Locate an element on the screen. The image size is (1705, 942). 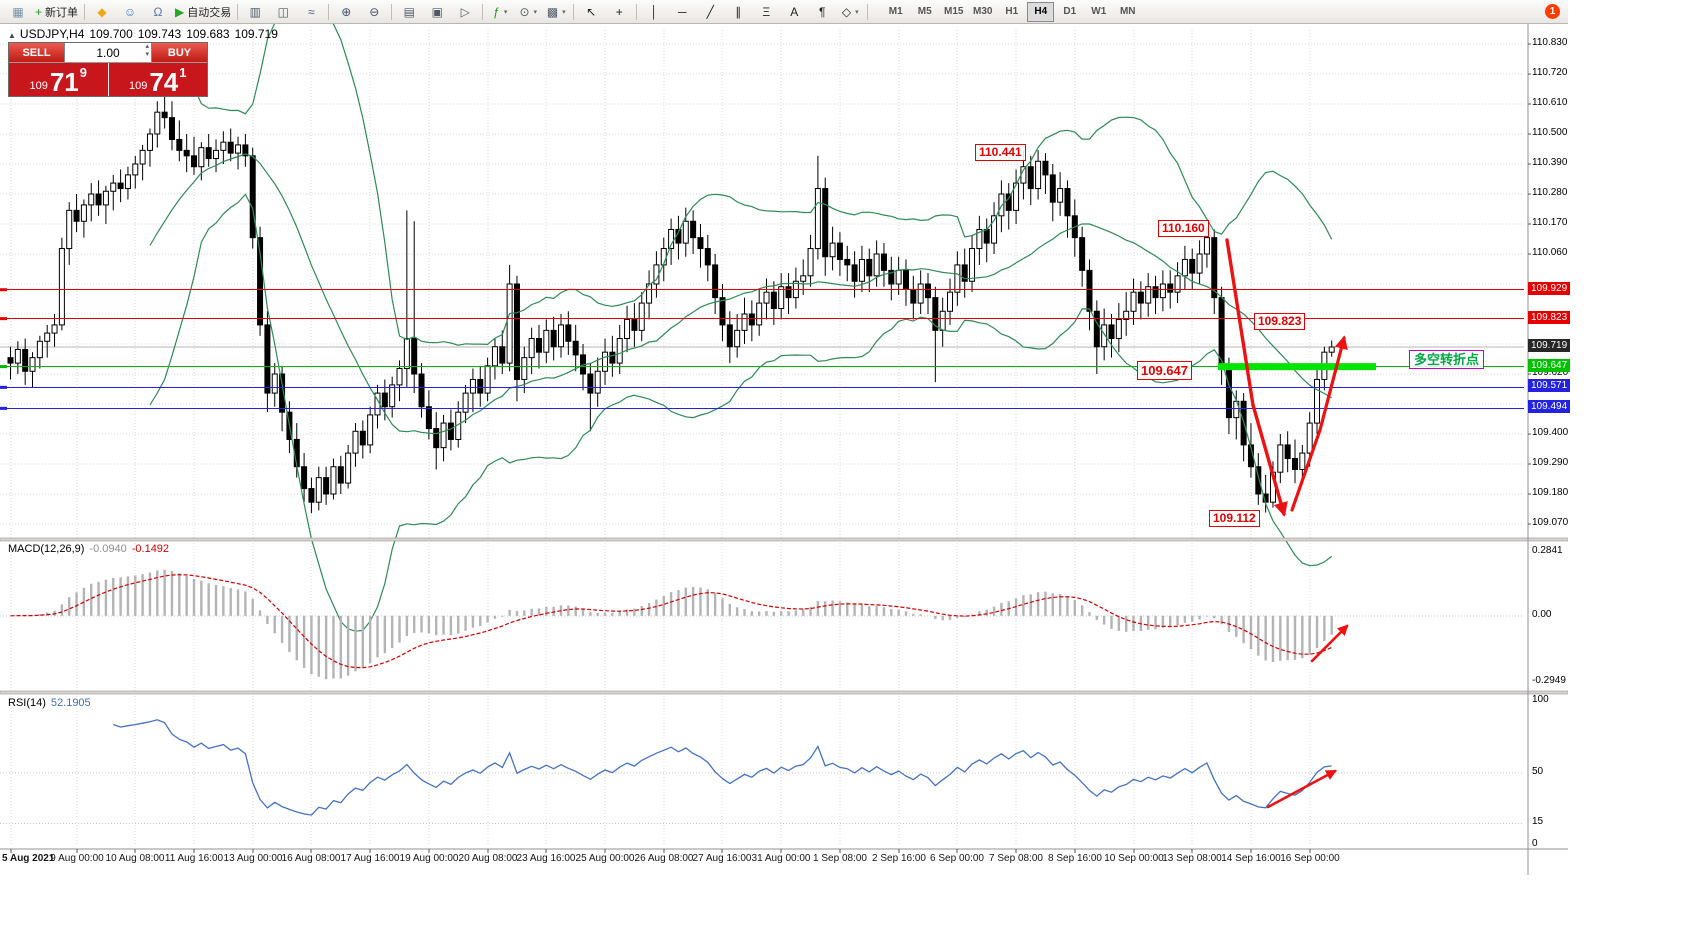
close-value: 109.719 is located at coordinates (256, 34).